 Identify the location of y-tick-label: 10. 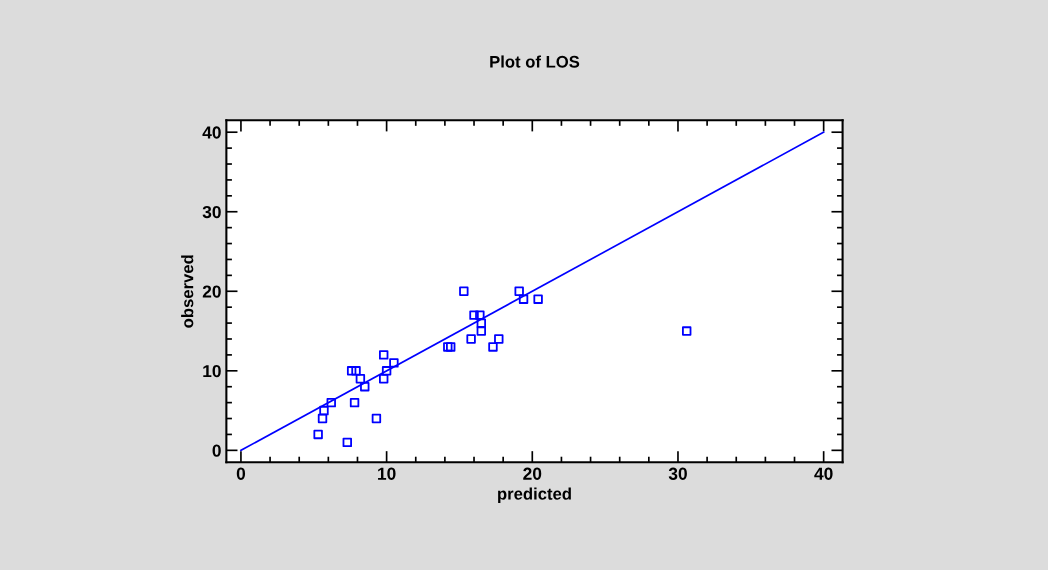
(212, 371).